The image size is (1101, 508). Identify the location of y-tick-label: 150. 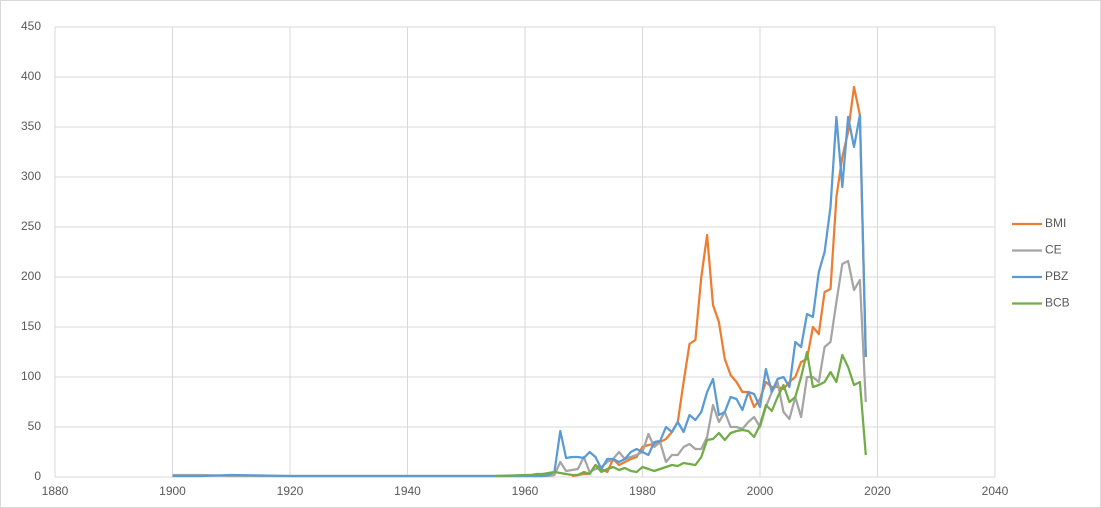
(31, 326).